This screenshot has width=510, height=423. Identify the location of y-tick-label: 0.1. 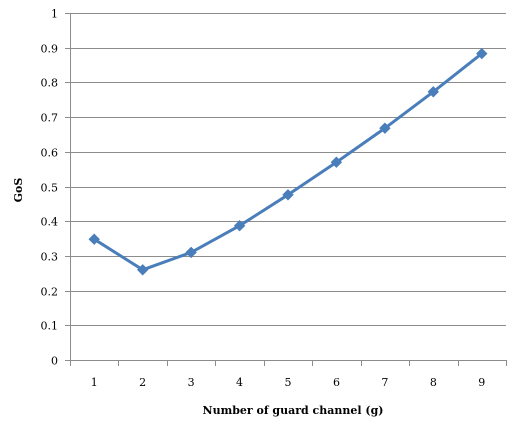
(50, 326).